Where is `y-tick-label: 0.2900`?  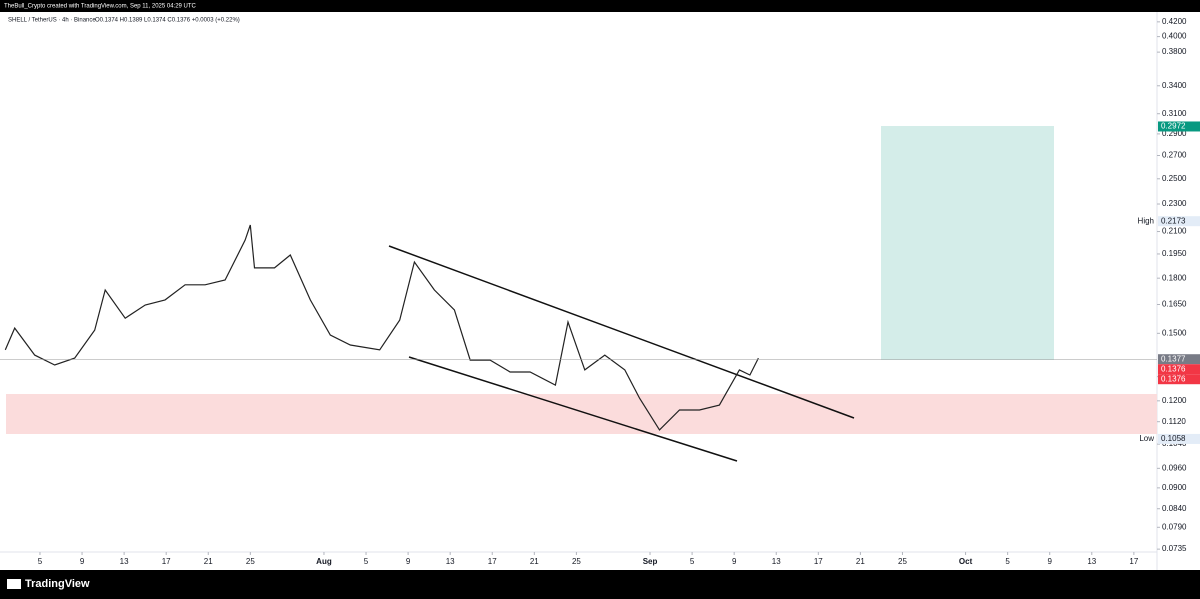
y-tick-label: 0.2900 is located at coordinates (1174, 133).